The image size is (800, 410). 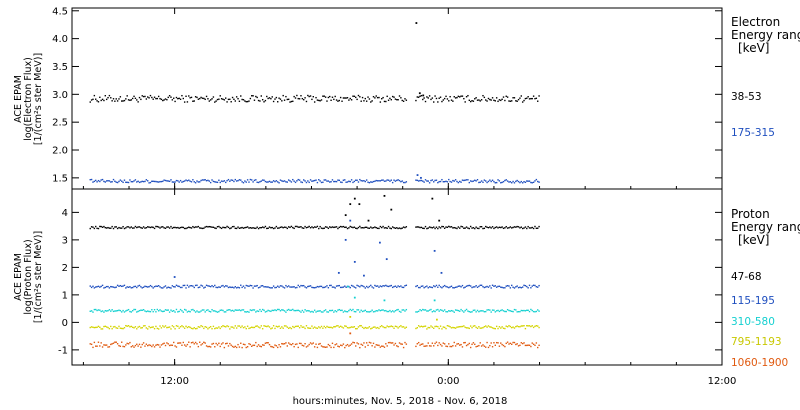 What do you see at coordinates (65, 295) in the screenshot?
I see `y-tick-label-proton-2: 1` at bounding box center [65, 295].